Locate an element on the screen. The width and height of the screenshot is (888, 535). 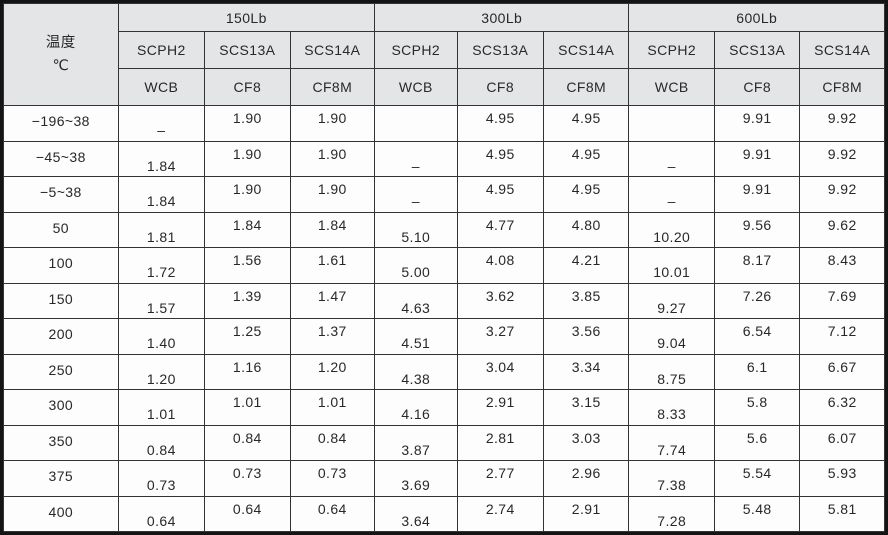
rating-value: 6.32 is located at coordinates (842, 402).